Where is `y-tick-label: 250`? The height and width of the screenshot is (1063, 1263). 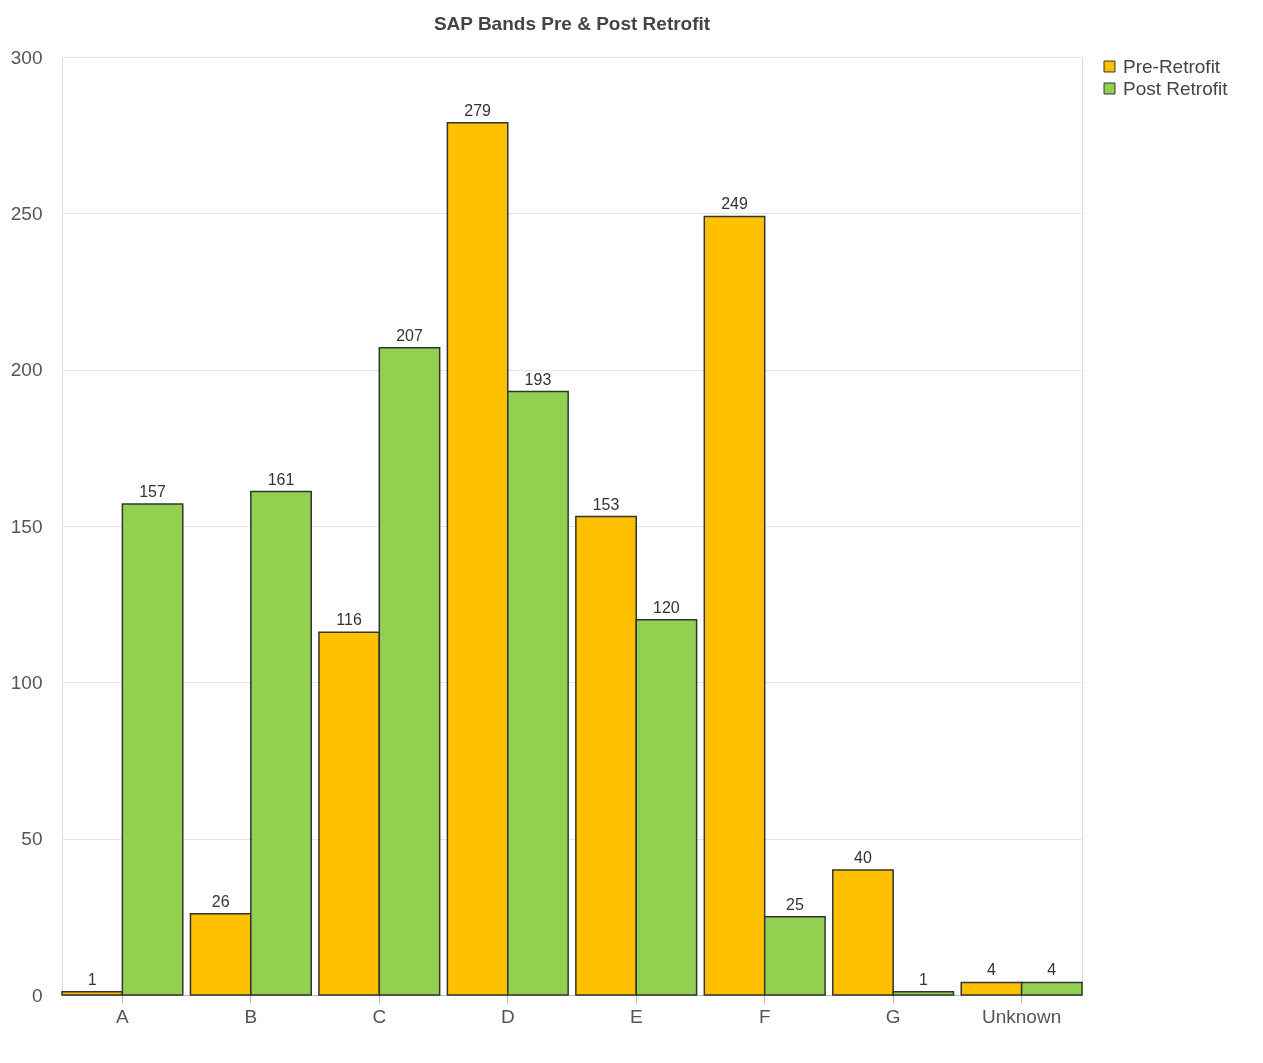 y-tick-label: 250 is located at coordinates (26, 213).